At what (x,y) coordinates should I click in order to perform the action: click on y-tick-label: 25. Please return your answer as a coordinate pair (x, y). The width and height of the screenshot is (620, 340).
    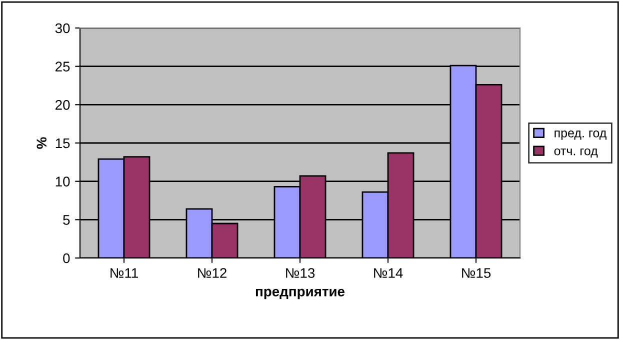
    Looking at the image, I should click on (63, 67).